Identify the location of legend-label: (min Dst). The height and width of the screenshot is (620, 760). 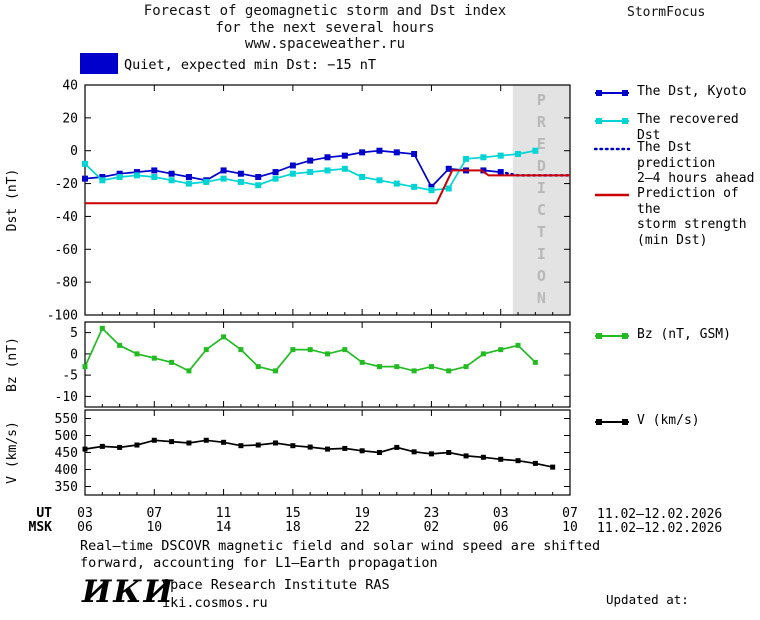
(672, 240).